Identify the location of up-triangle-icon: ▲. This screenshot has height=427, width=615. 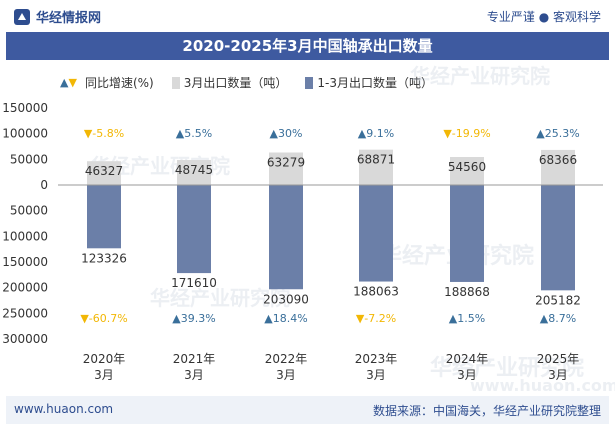
(64, 82).